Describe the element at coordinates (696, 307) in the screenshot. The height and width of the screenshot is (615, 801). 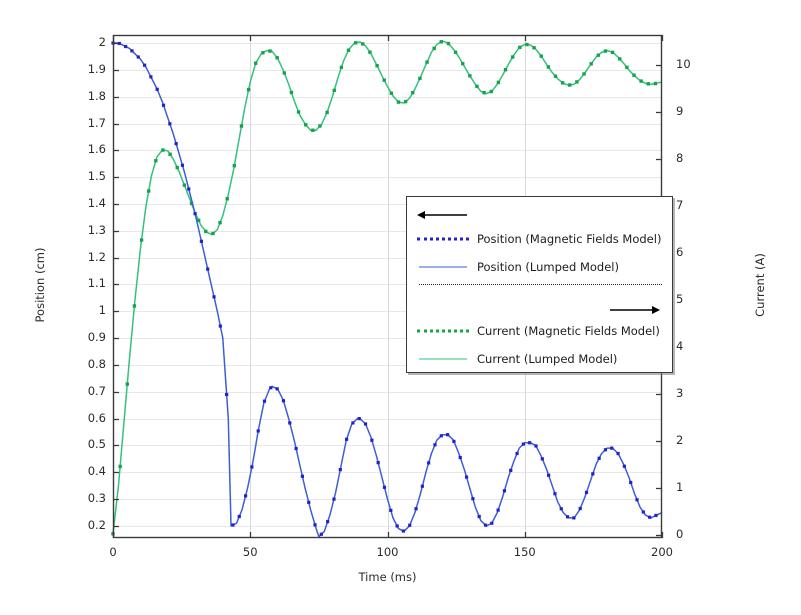
I see `y-axis-right-ticks: 0 1 2 3 4 5 6 7 8 9 10` at that location.